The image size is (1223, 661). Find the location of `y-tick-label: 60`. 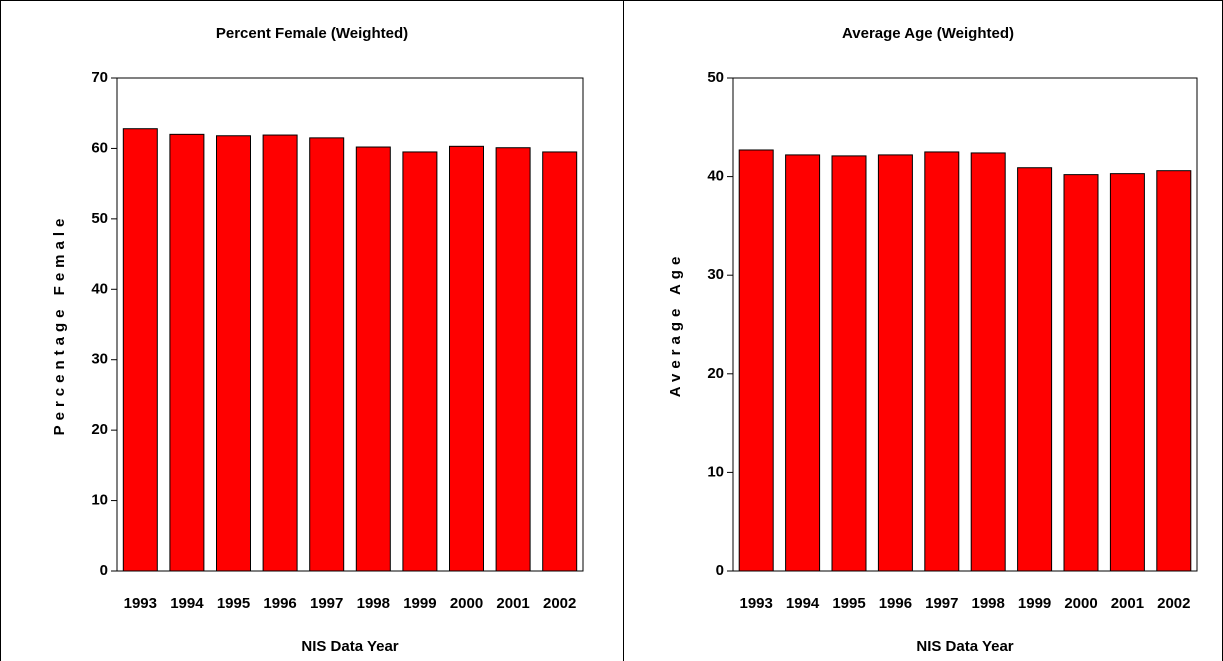

y-tick-label: 60 is located at coordinates (99, 147).